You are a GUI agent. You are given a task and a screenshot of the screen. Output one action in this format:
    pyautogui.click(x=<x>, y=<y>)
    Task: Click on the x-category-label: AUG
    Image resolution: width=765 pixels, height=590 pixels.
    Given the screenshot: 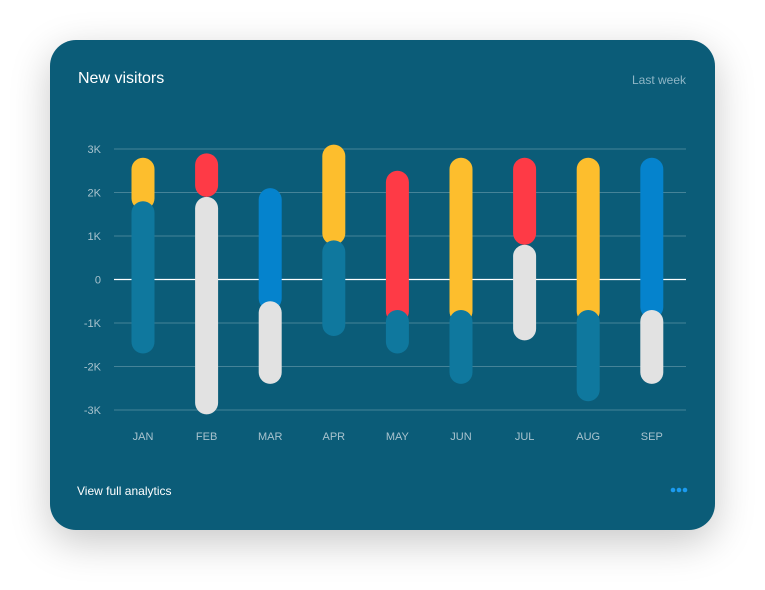 What is the action you would take?
    pyautogui.click(x=588, y=437)
    